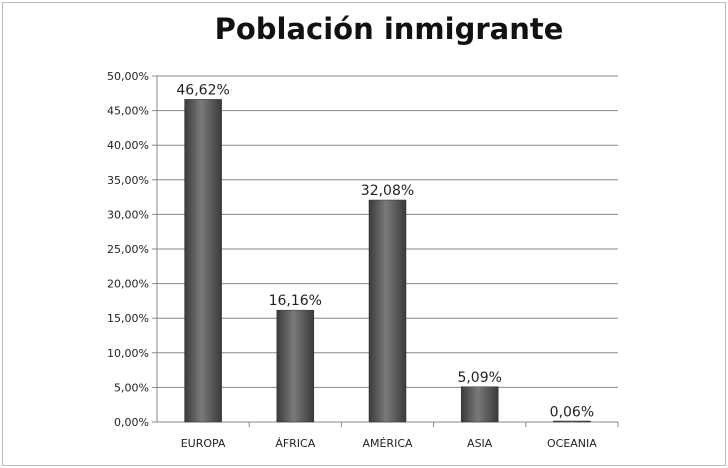 This screenshot has width=728, height=468. I want to click on x-category-label: OCEANIA, so click(572, 443).